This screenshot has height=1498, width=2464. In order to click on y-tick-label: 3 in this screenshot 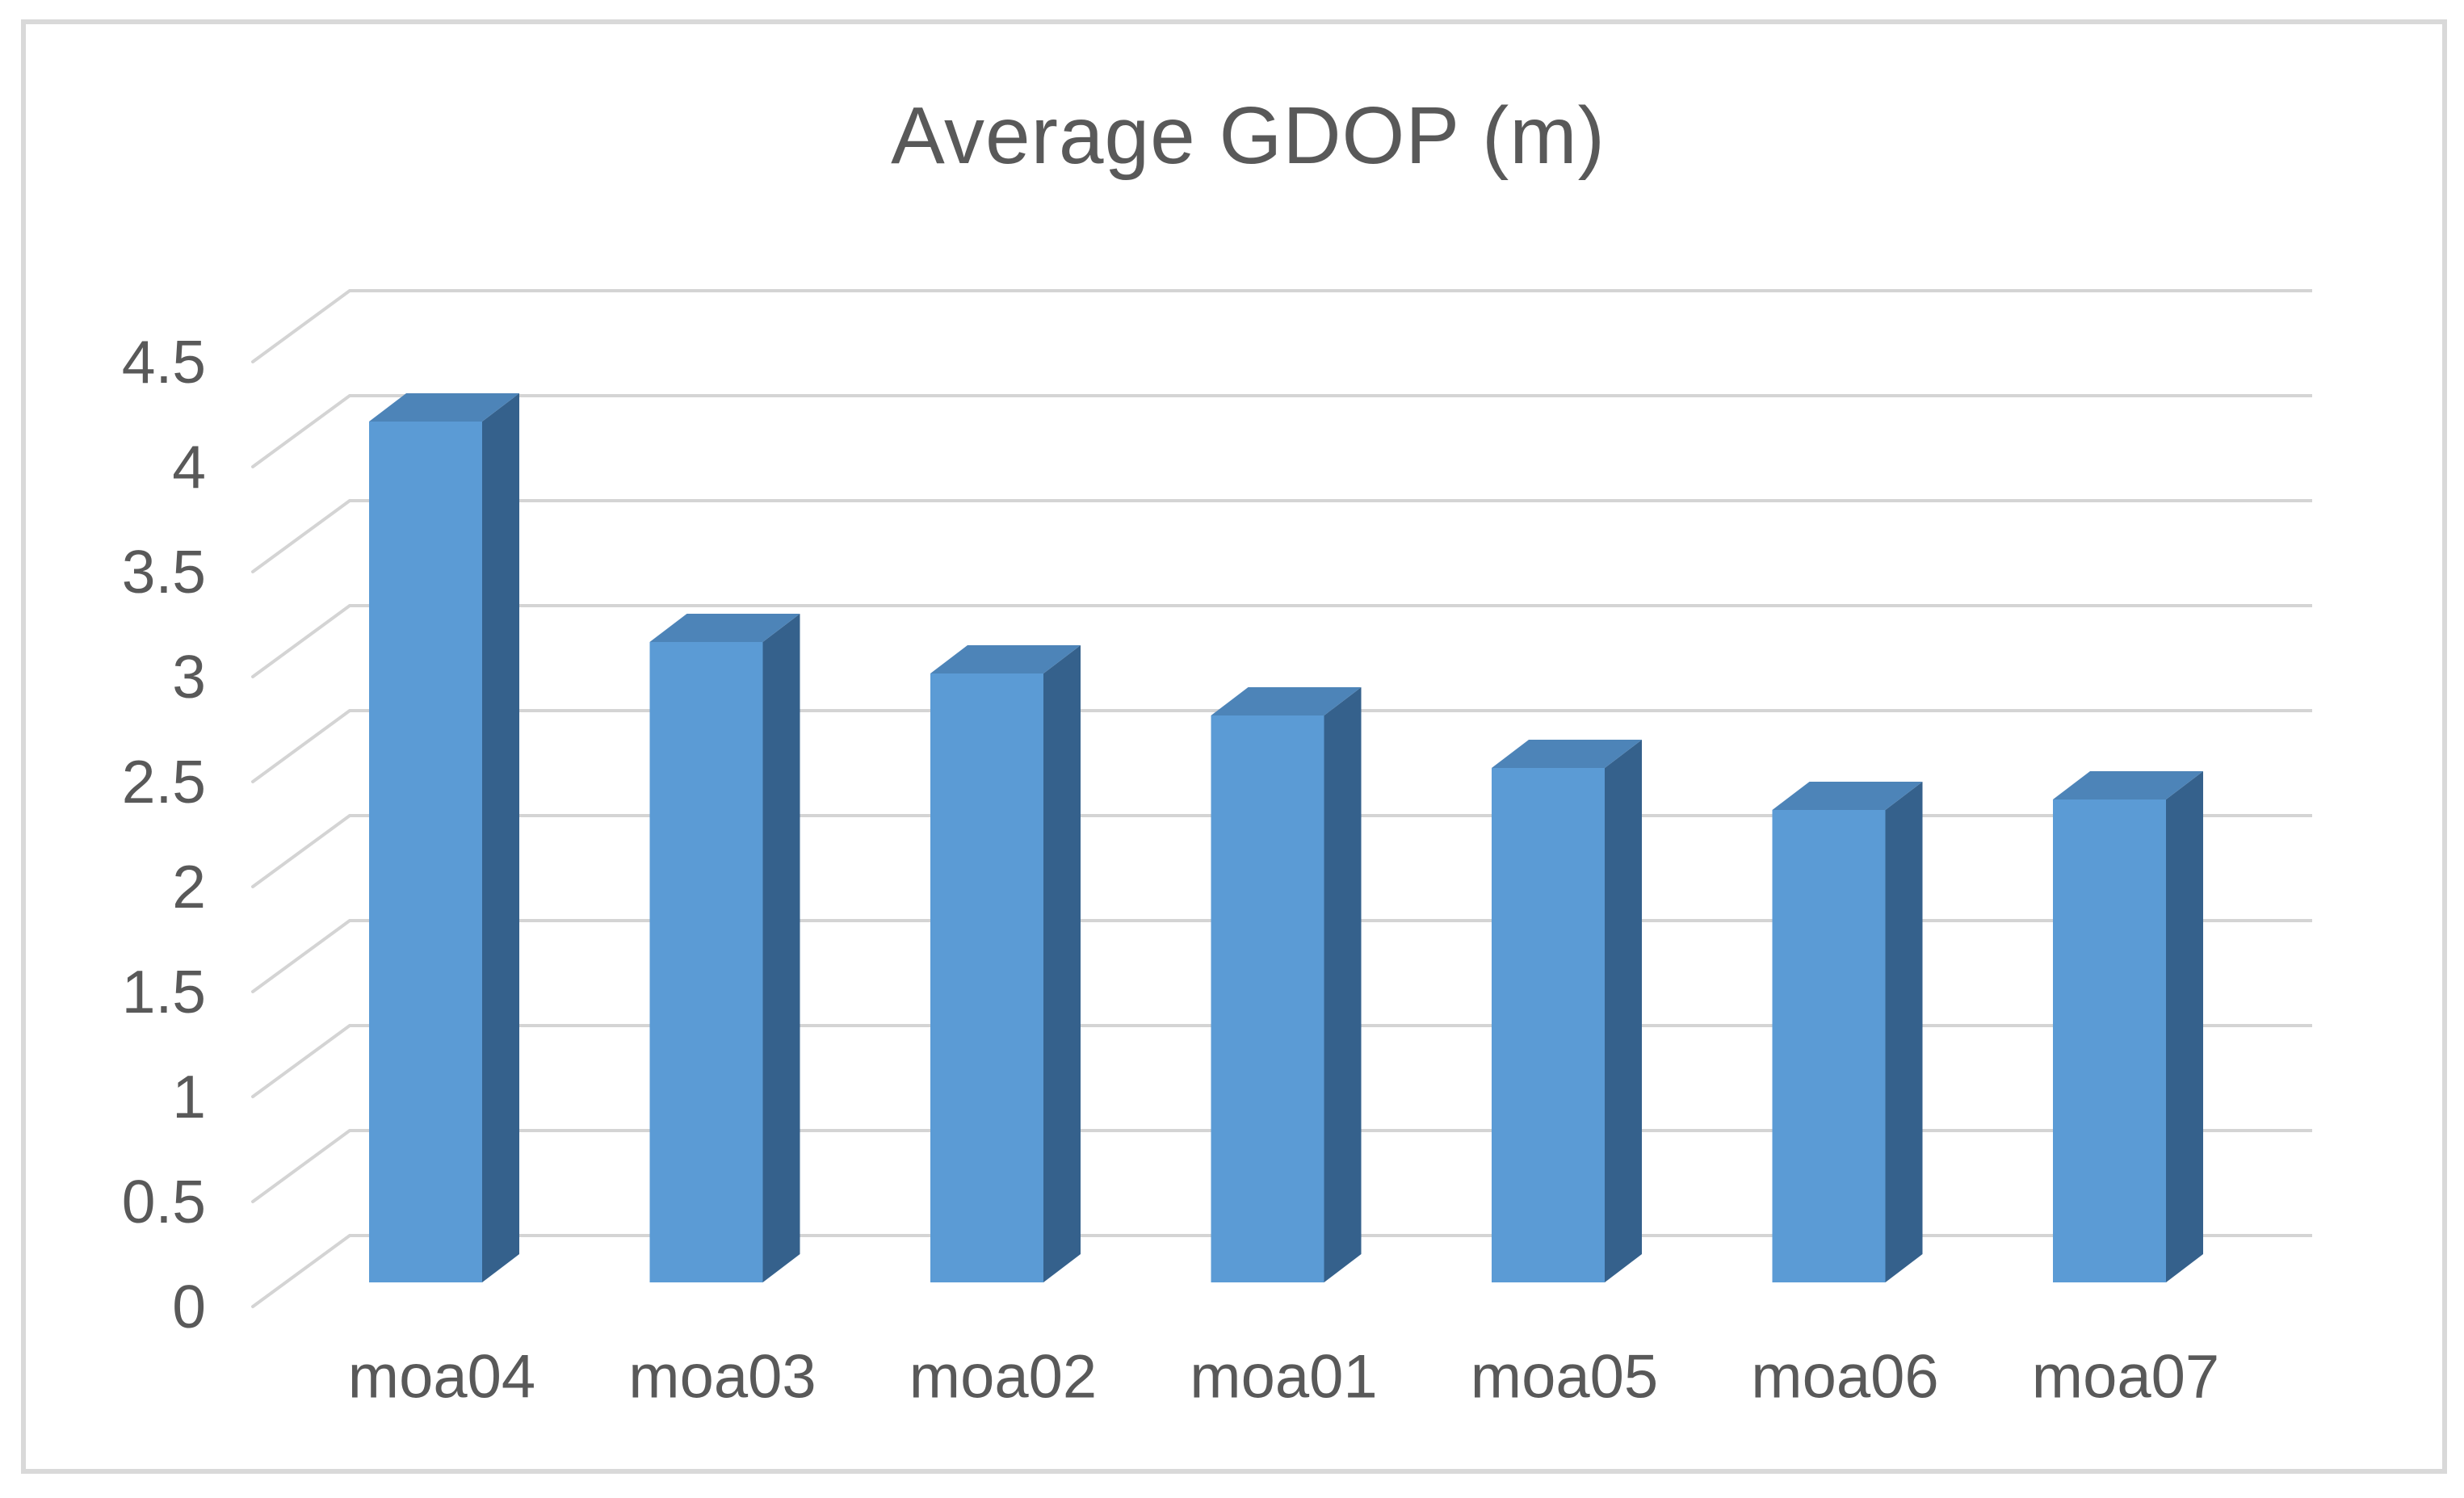, I will do `click(189, 677)`.